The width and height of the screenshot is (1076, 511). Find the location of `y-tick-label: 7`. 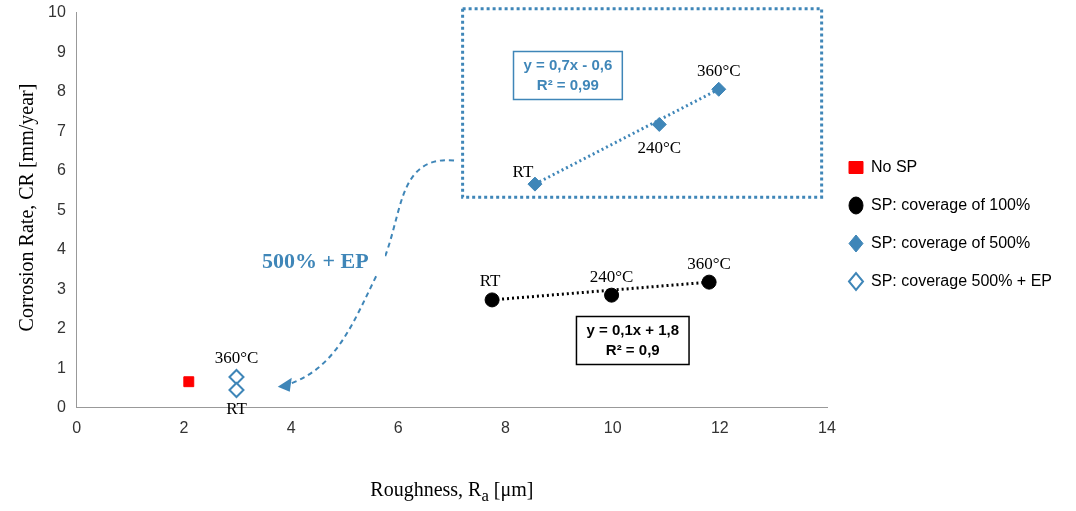

y-tick-label: 7 is located at coordinates (61, 130).